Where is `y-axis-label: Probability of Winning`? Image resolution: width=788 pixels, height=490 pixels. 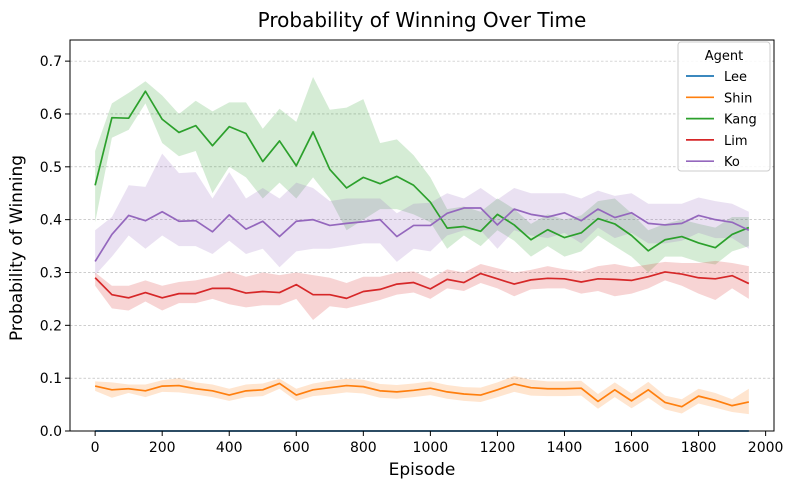
y-axis-label: Probability of Winning is located at coordinates (17, 248).